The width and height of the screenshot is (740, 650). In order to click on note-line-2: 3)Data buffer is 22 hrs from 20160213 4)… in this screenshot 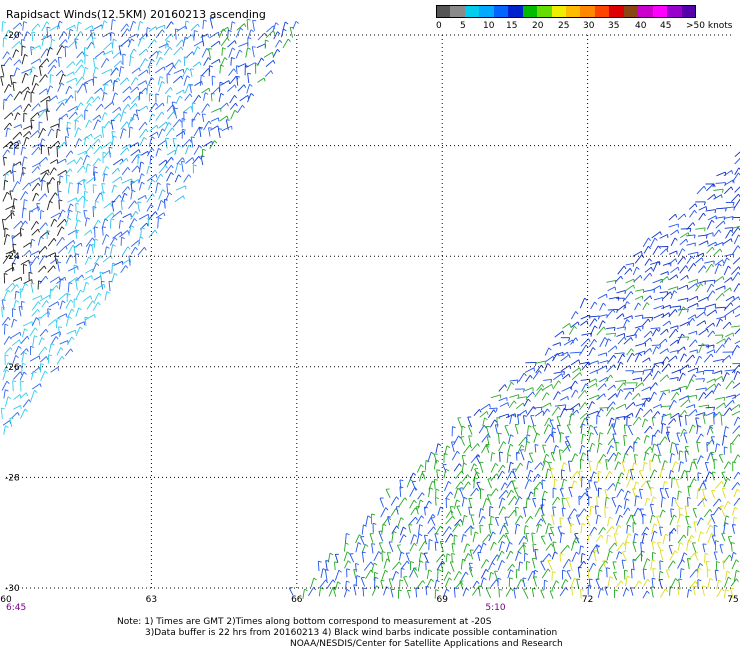, I will do `click(351, 633)`.